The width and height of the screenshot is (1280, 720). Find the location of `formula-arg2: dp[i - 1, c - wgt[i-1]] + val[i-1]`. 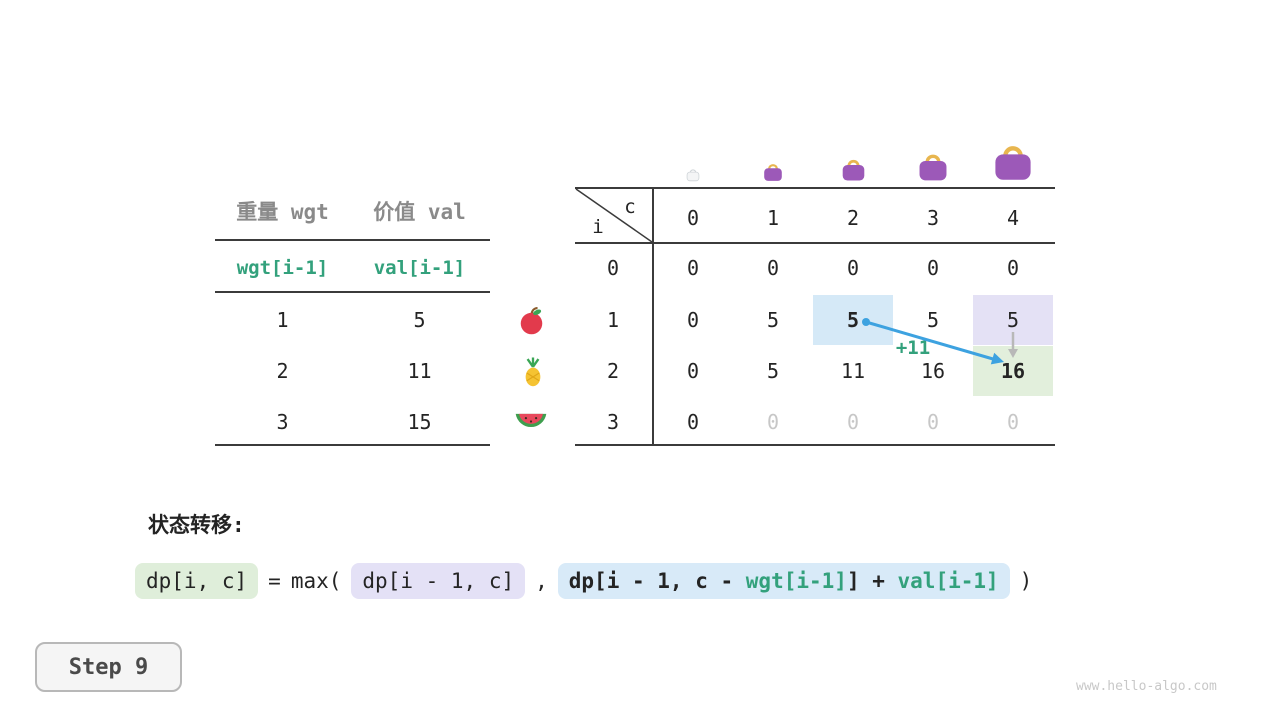

formula-arg2: dp[i - 1, c - wgt[i-1]] + val[i-1] is located at coordinates (783, 581).